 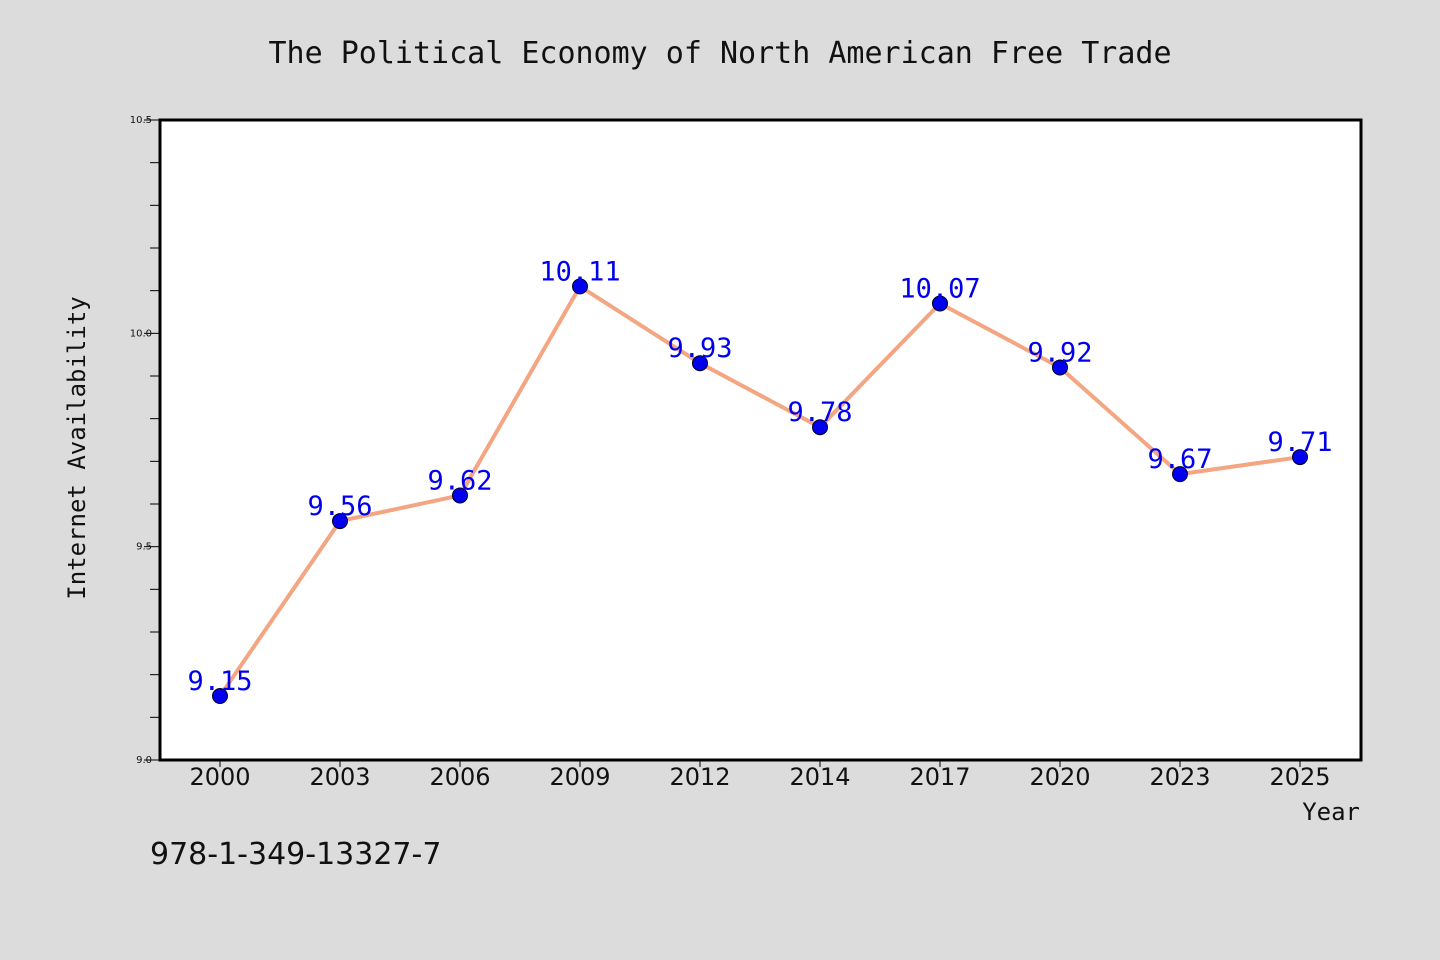 What do you see at coordinates (1299, 442) in the screenshot?
I see `data-label: 9.71` at bounding box center [1299, 442].